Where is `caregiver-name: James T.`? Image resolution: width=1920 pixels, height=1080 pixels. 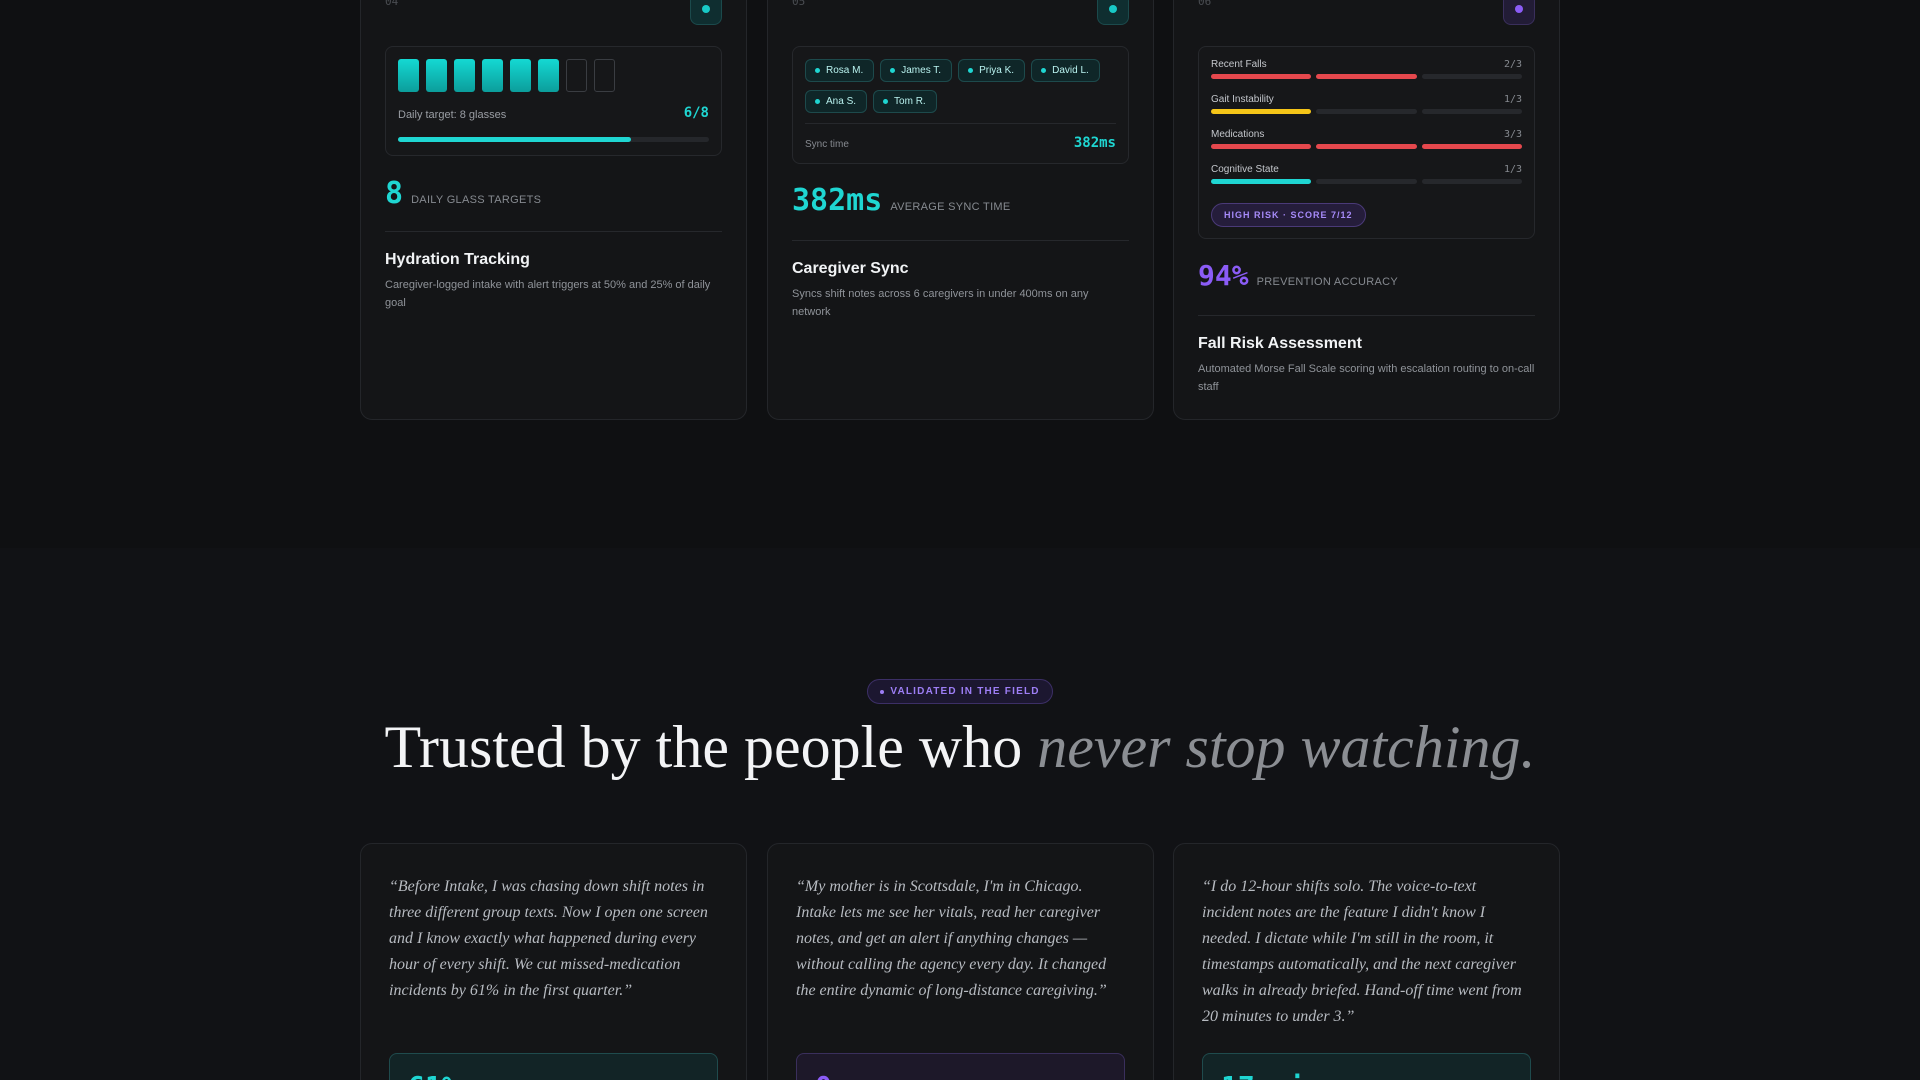 caregiver-name: James T. is located at coordinates (921, 70).